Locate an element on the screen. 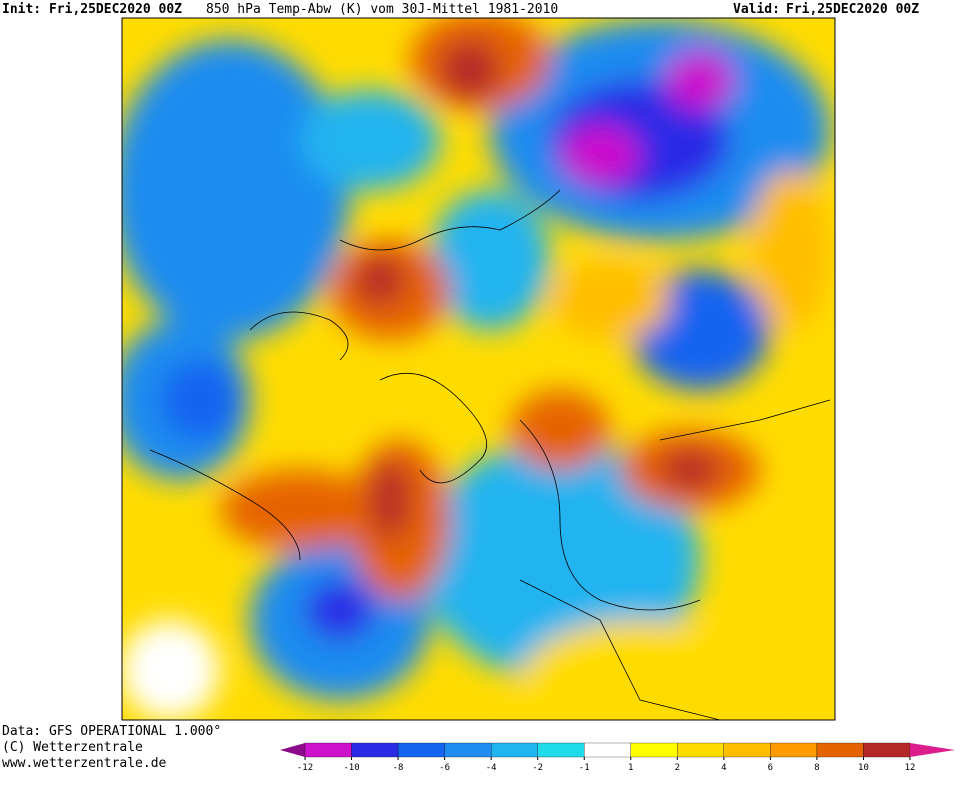 The image size is (970, 786). colorbar-tick-label: 8 is located at coordinates (816, 768).